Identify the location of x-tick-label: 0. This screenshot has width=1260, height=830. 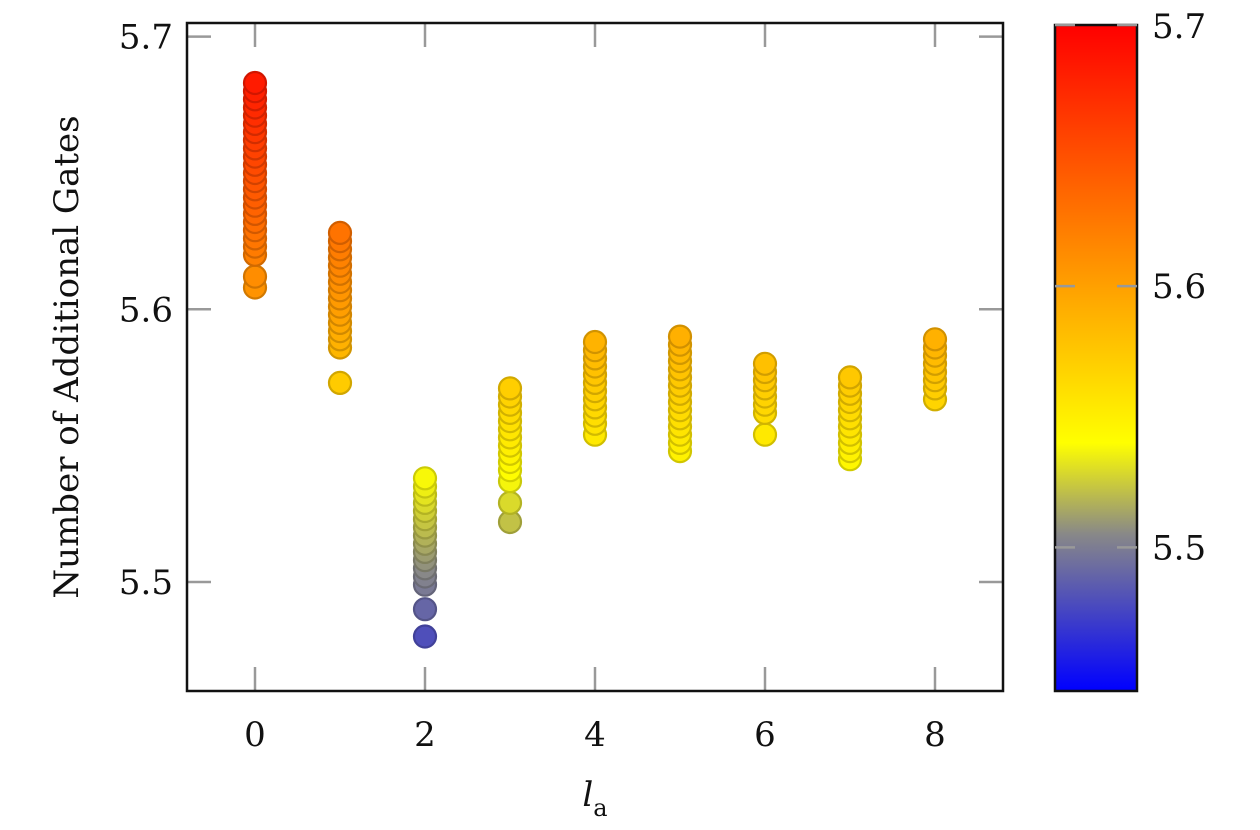
(255, 735).